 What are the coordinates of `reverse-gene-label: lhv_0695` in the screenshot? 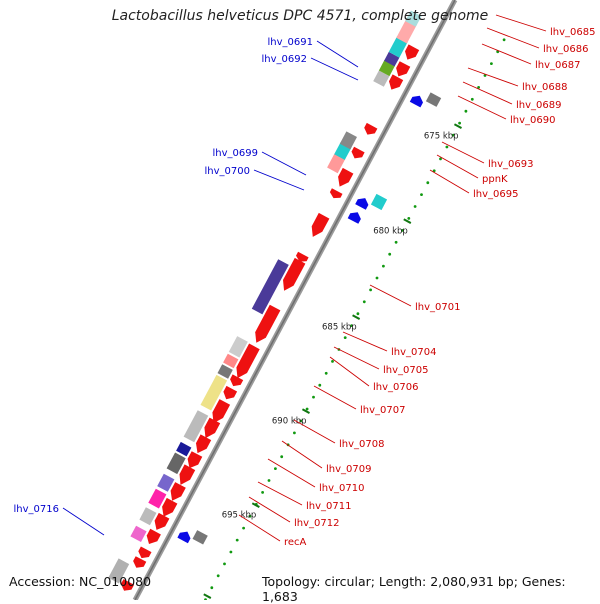 It's located at (495, 194).